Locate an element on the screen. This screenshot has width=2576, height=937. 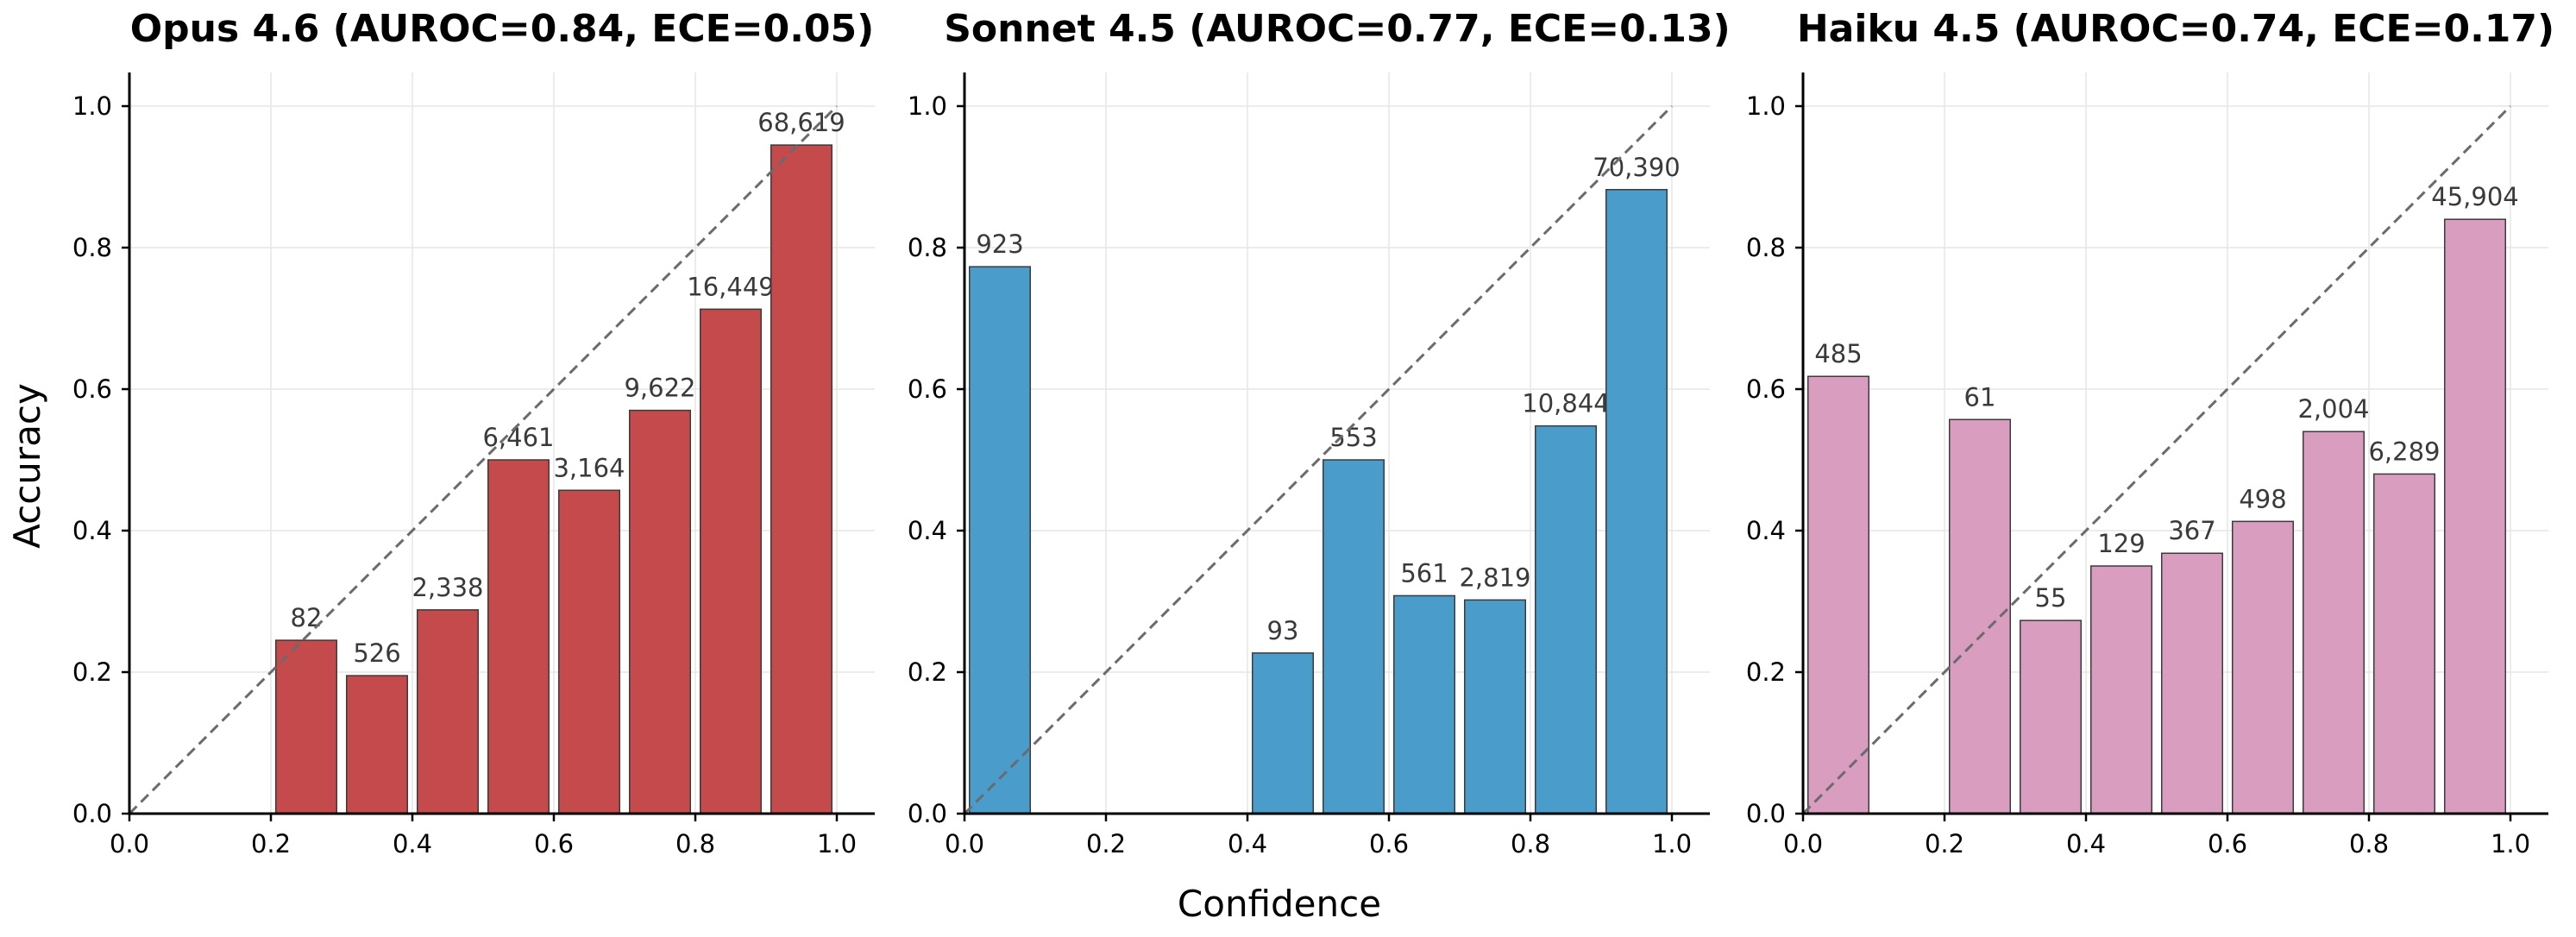
bar-count-label: 93 is located at coordinates (1283, 630).